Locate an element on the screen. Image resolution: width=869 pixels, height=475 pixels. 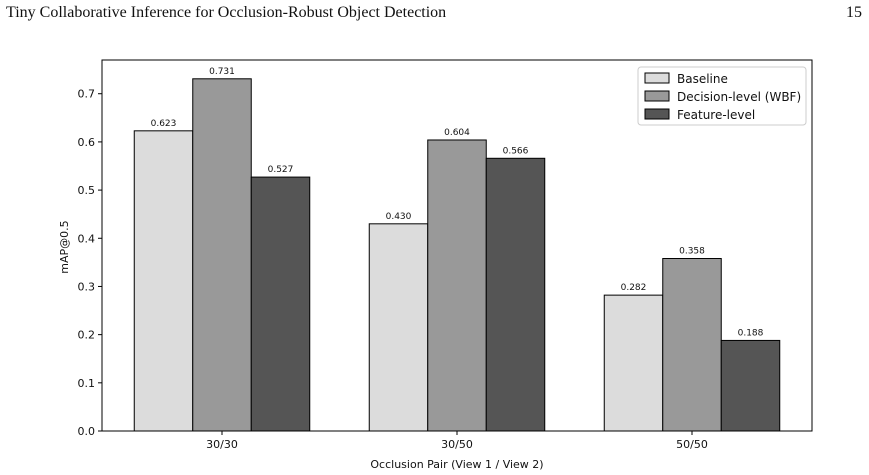
bar-value-label: 0.188 is located at coordinates (751, 333).